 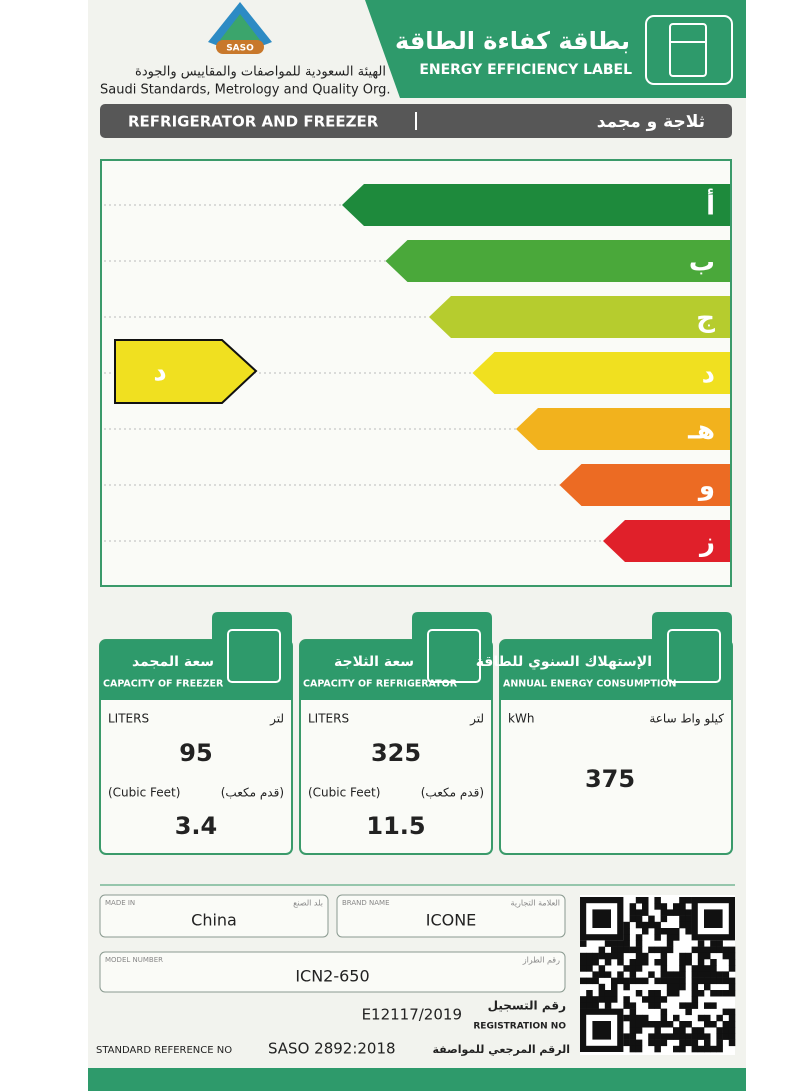 I want to click on header-band, so click(x=555, y=49).